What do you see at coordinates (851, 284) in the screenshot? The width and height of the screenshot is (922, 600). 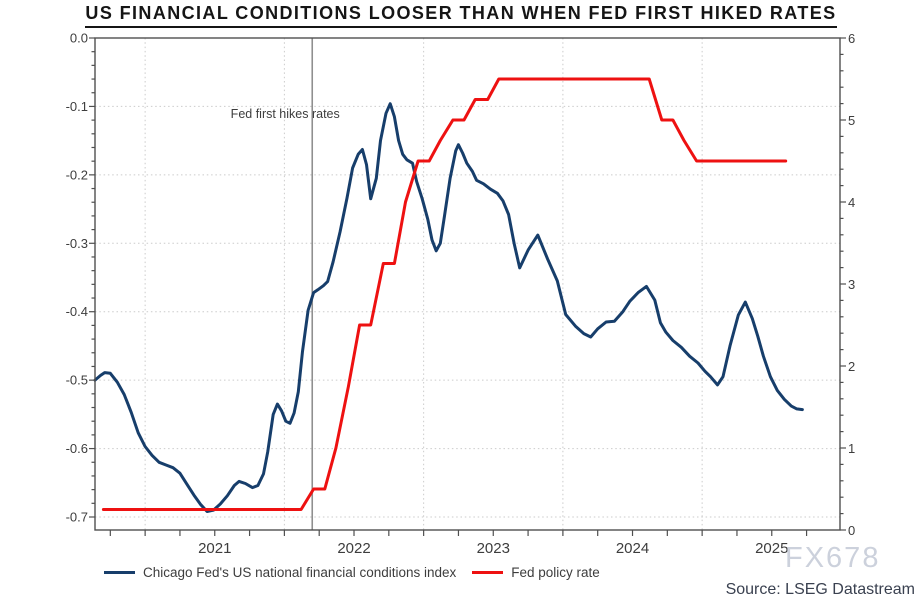 I see `axis-tick-label: 3` at bounding box center [851, 284].